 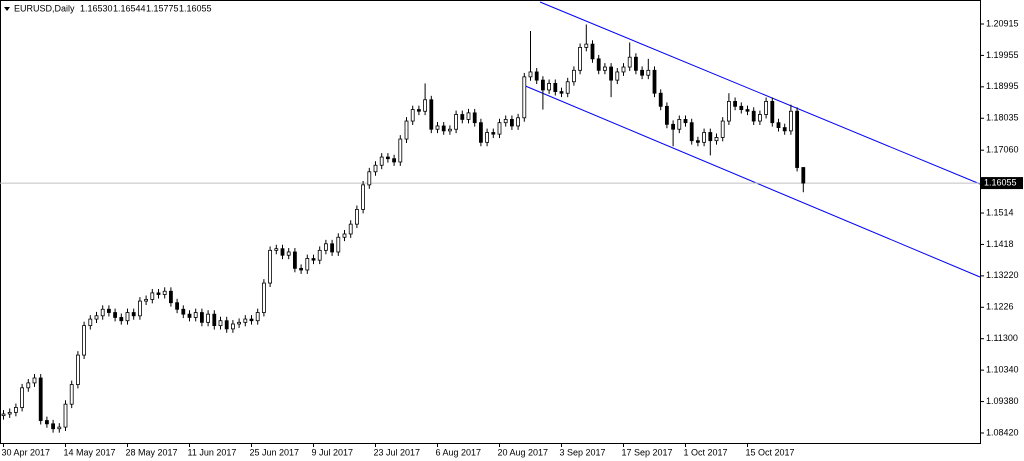 I want to click on y-tick-label: 1.18035, so click(x=1002, y=118).